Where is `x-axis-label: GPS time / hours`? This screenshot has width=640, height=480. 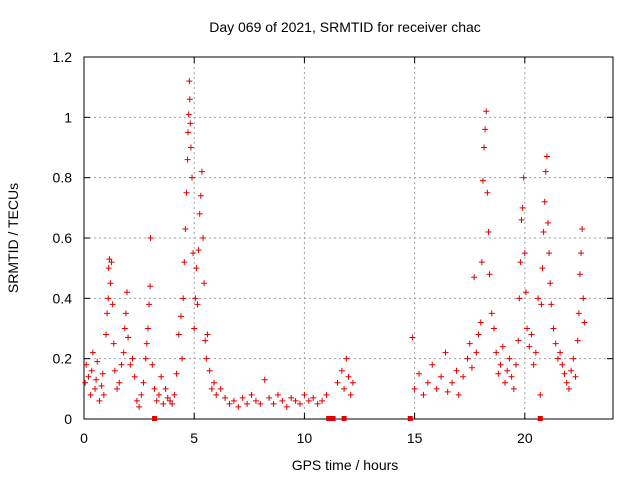
x-axis-label: GPS time / hours is located at coordinates (345, 465).